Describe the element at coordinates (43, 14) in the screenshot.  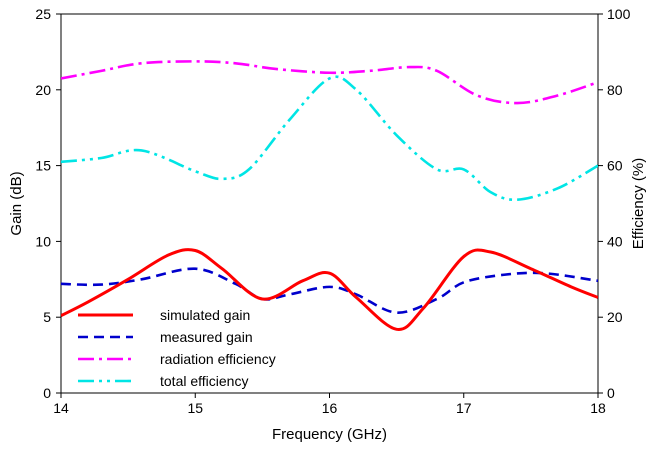
I see `y-left-tick-label: 25` at that location.